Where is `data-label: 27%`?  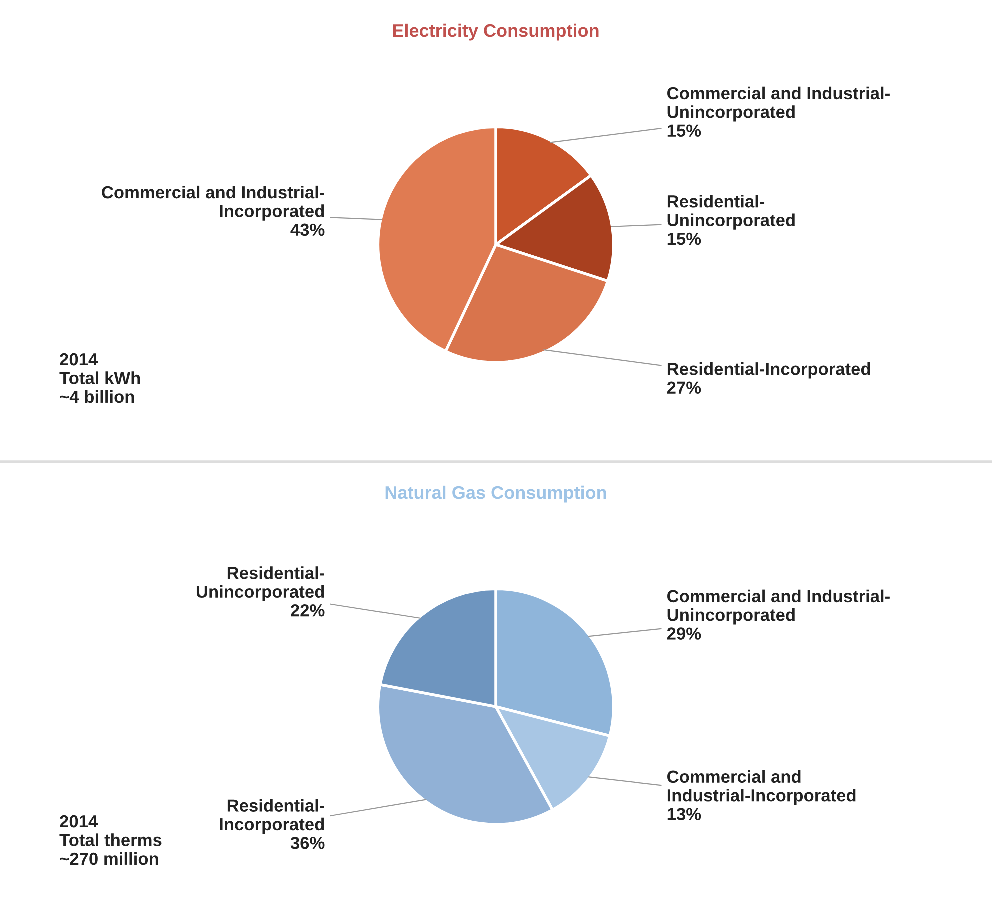 data-label: 27% is located at coordinates (684, 388).